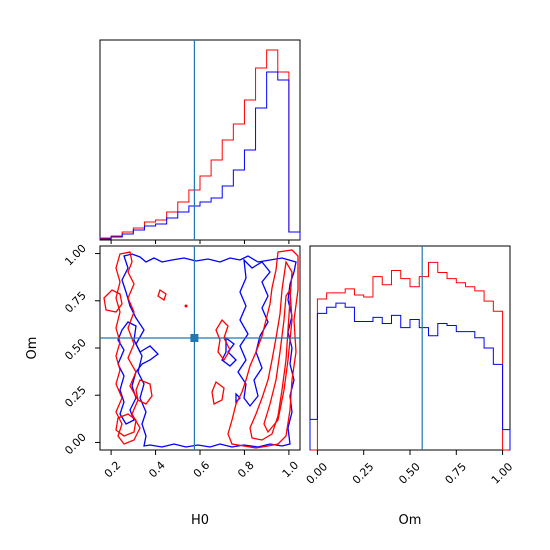 The width and height of the screenshot is (550, 550). What do you see at coordinates (363, 473) in the screenshot?
I see `x-tick-label: 0.25` at bounding box center [363, 473].